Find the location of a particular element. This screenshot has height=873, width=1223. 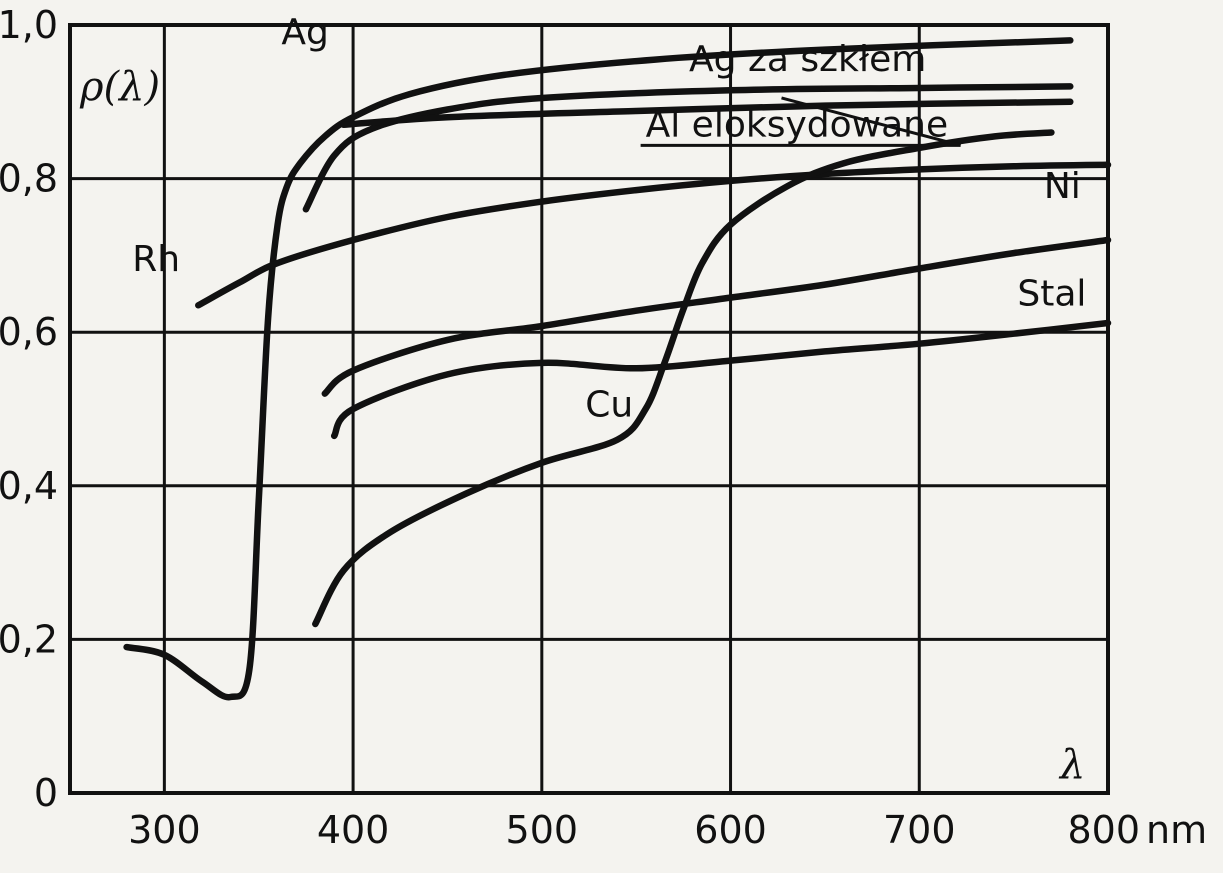

x-tick-label: 700 is located at coordinates (919, 830).